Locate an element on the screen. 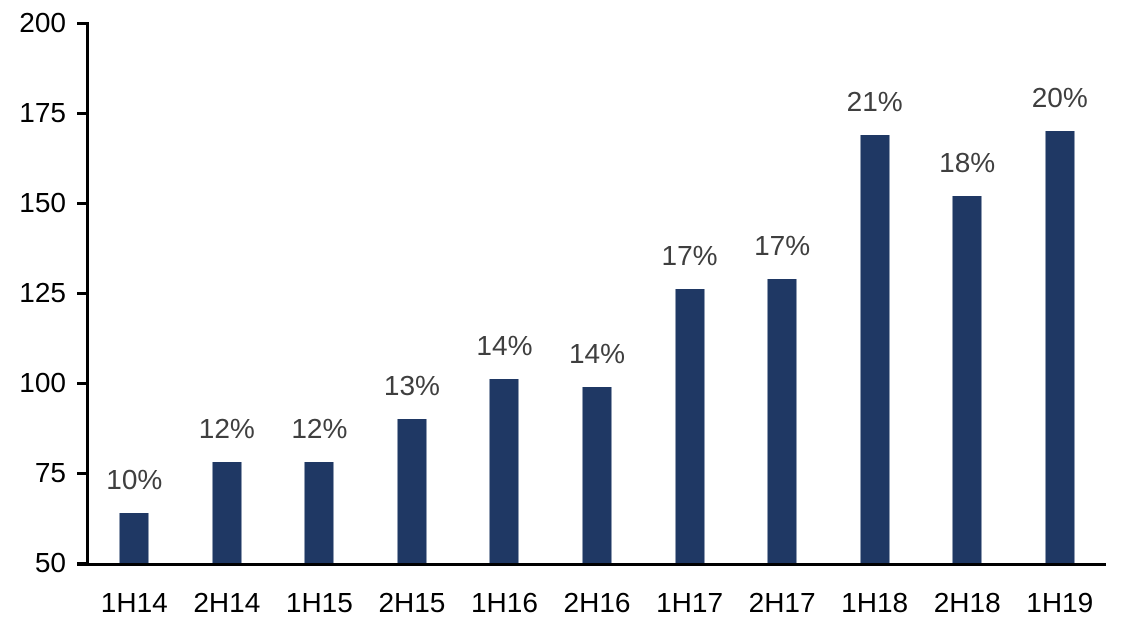 This screenshot has height=641, width=1129. bar-1H18 is located at coordinates (875, 349).